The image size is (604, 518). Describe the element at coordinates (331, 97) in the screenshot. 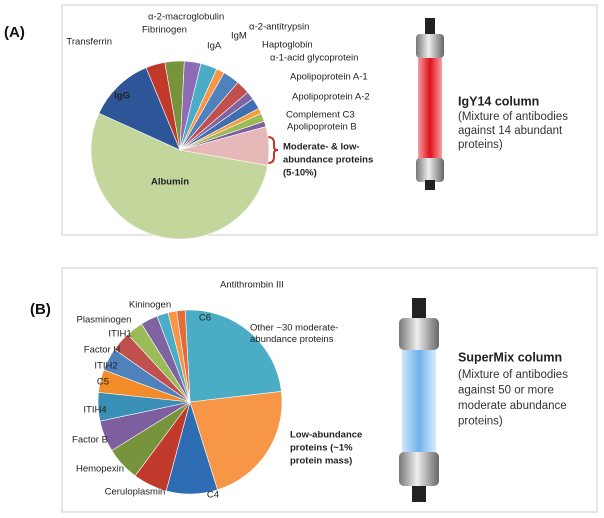

I see `slice-label: Apolipoprotein A-2` at that location.